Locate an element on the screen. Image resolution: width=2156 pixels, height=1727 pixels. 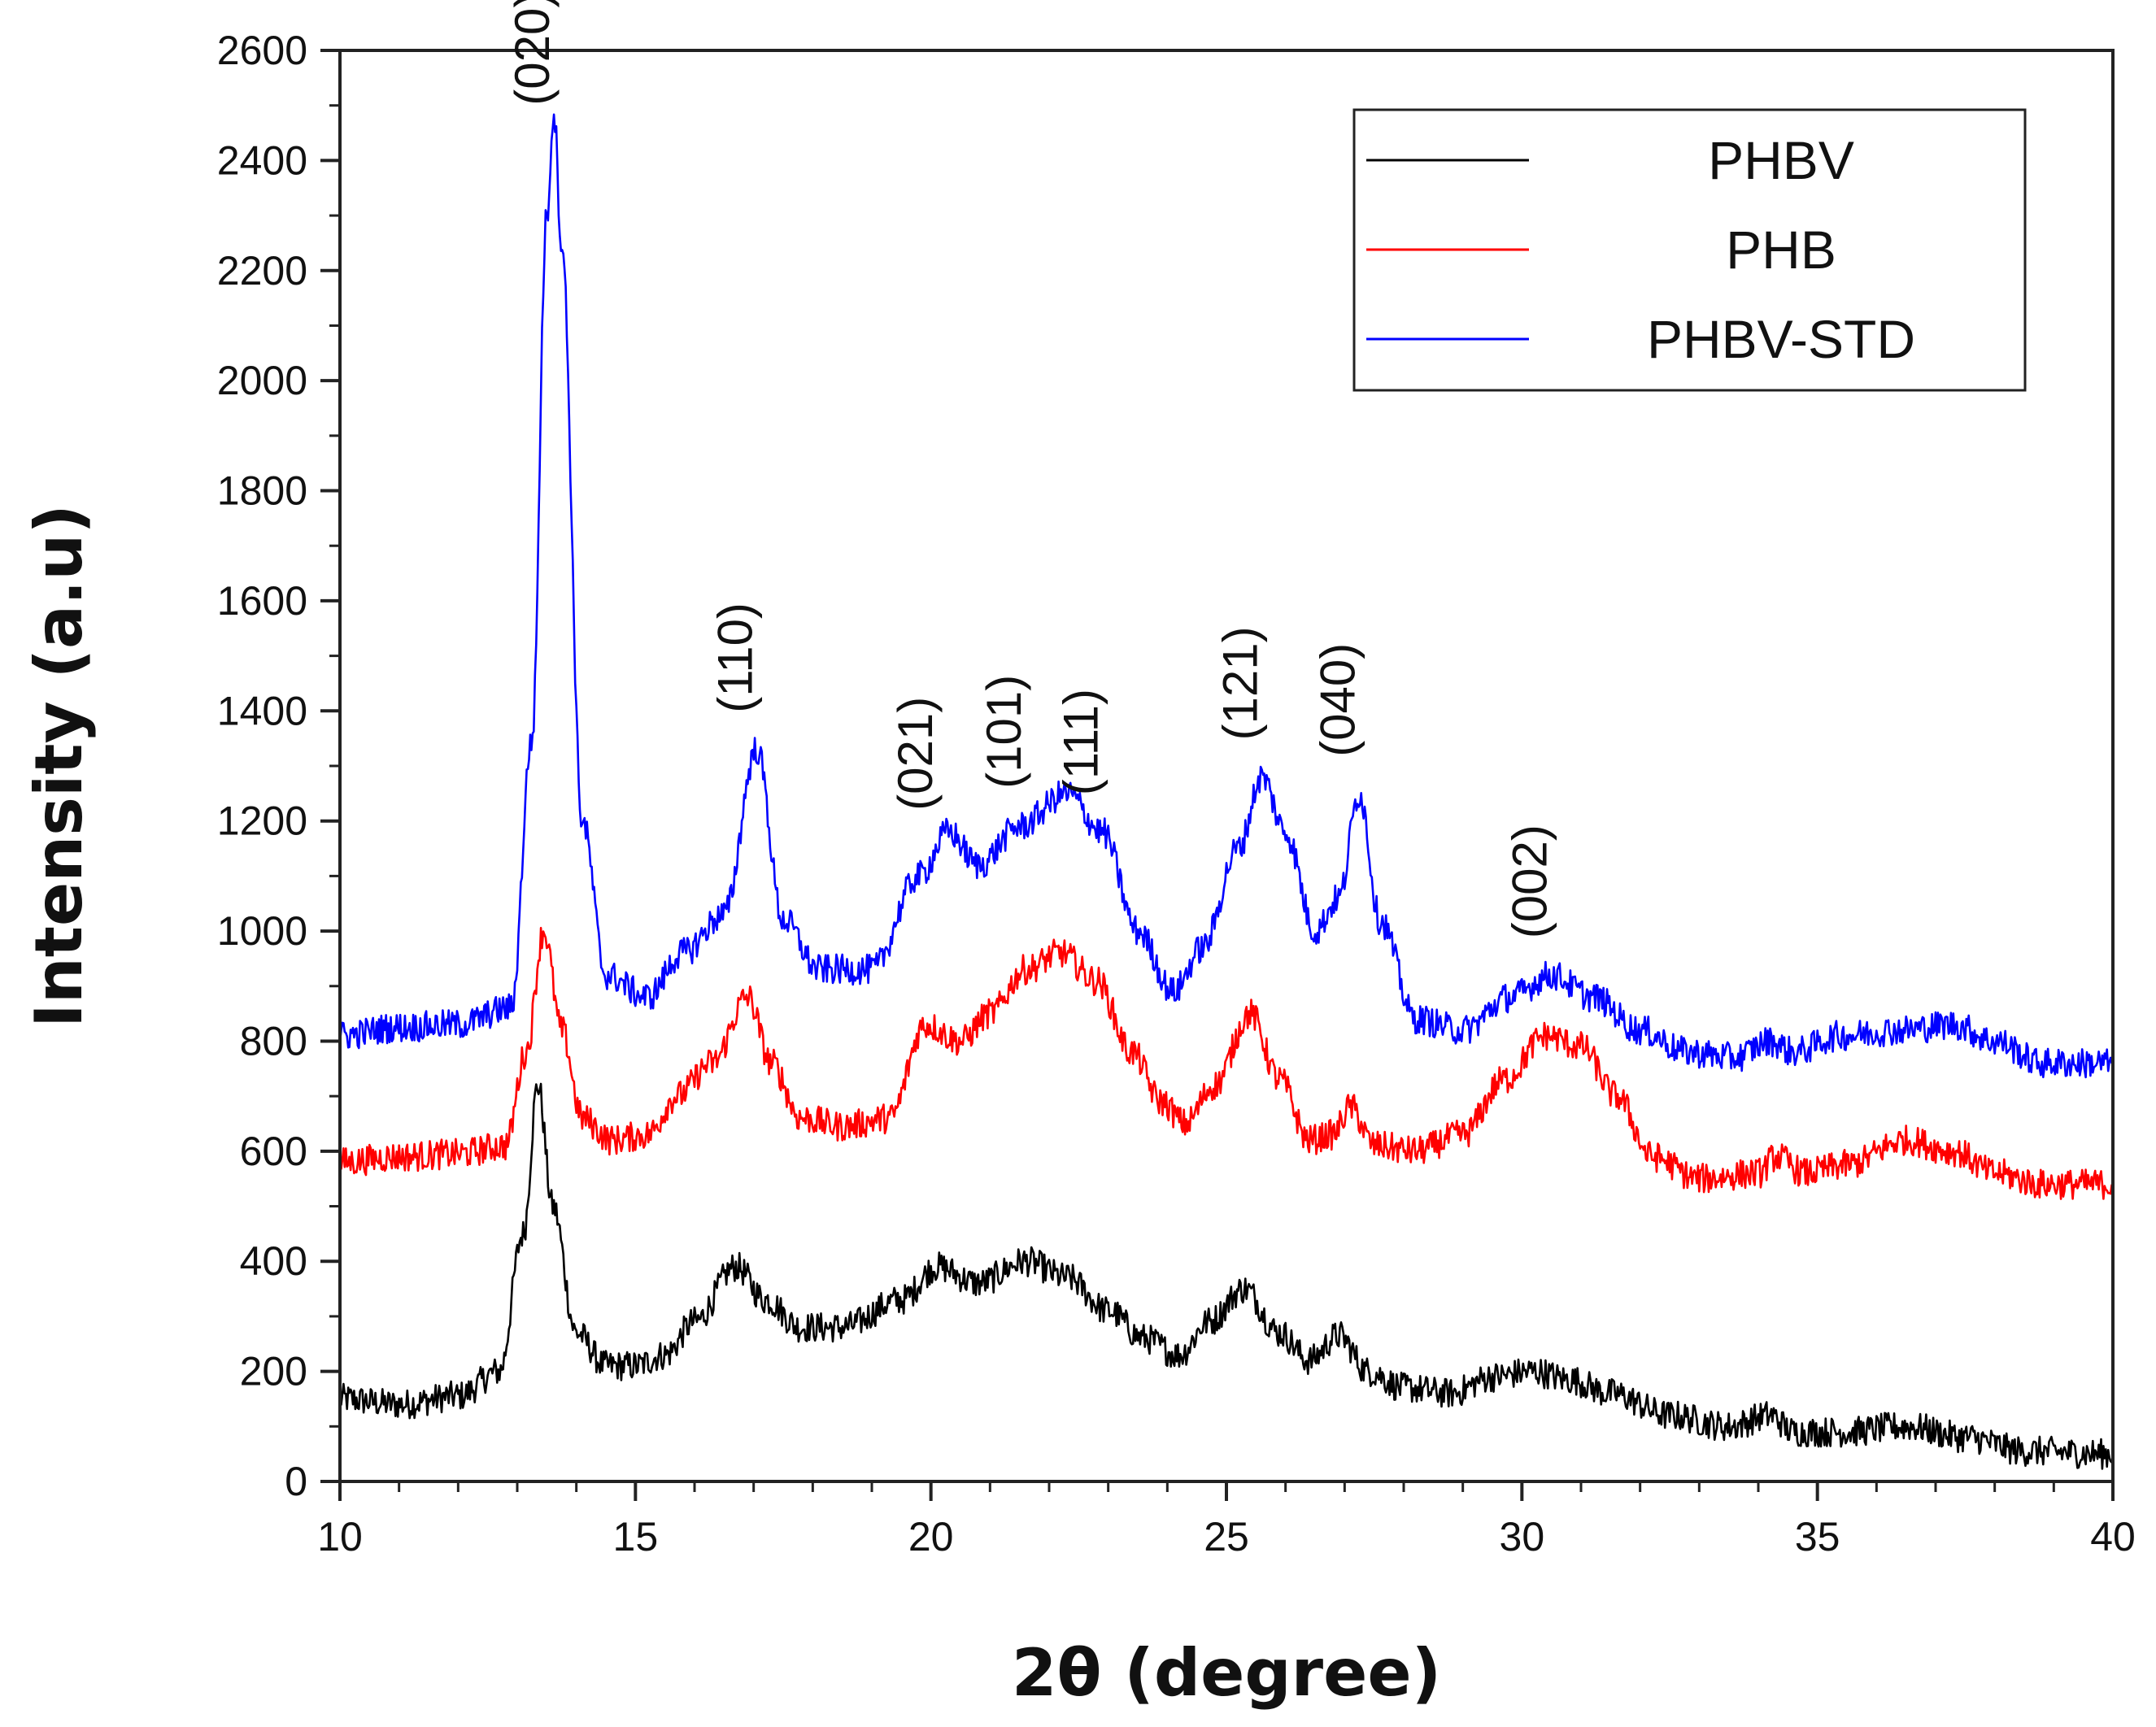
y-tick-label: 1800 is located at coordinates (262, 491).